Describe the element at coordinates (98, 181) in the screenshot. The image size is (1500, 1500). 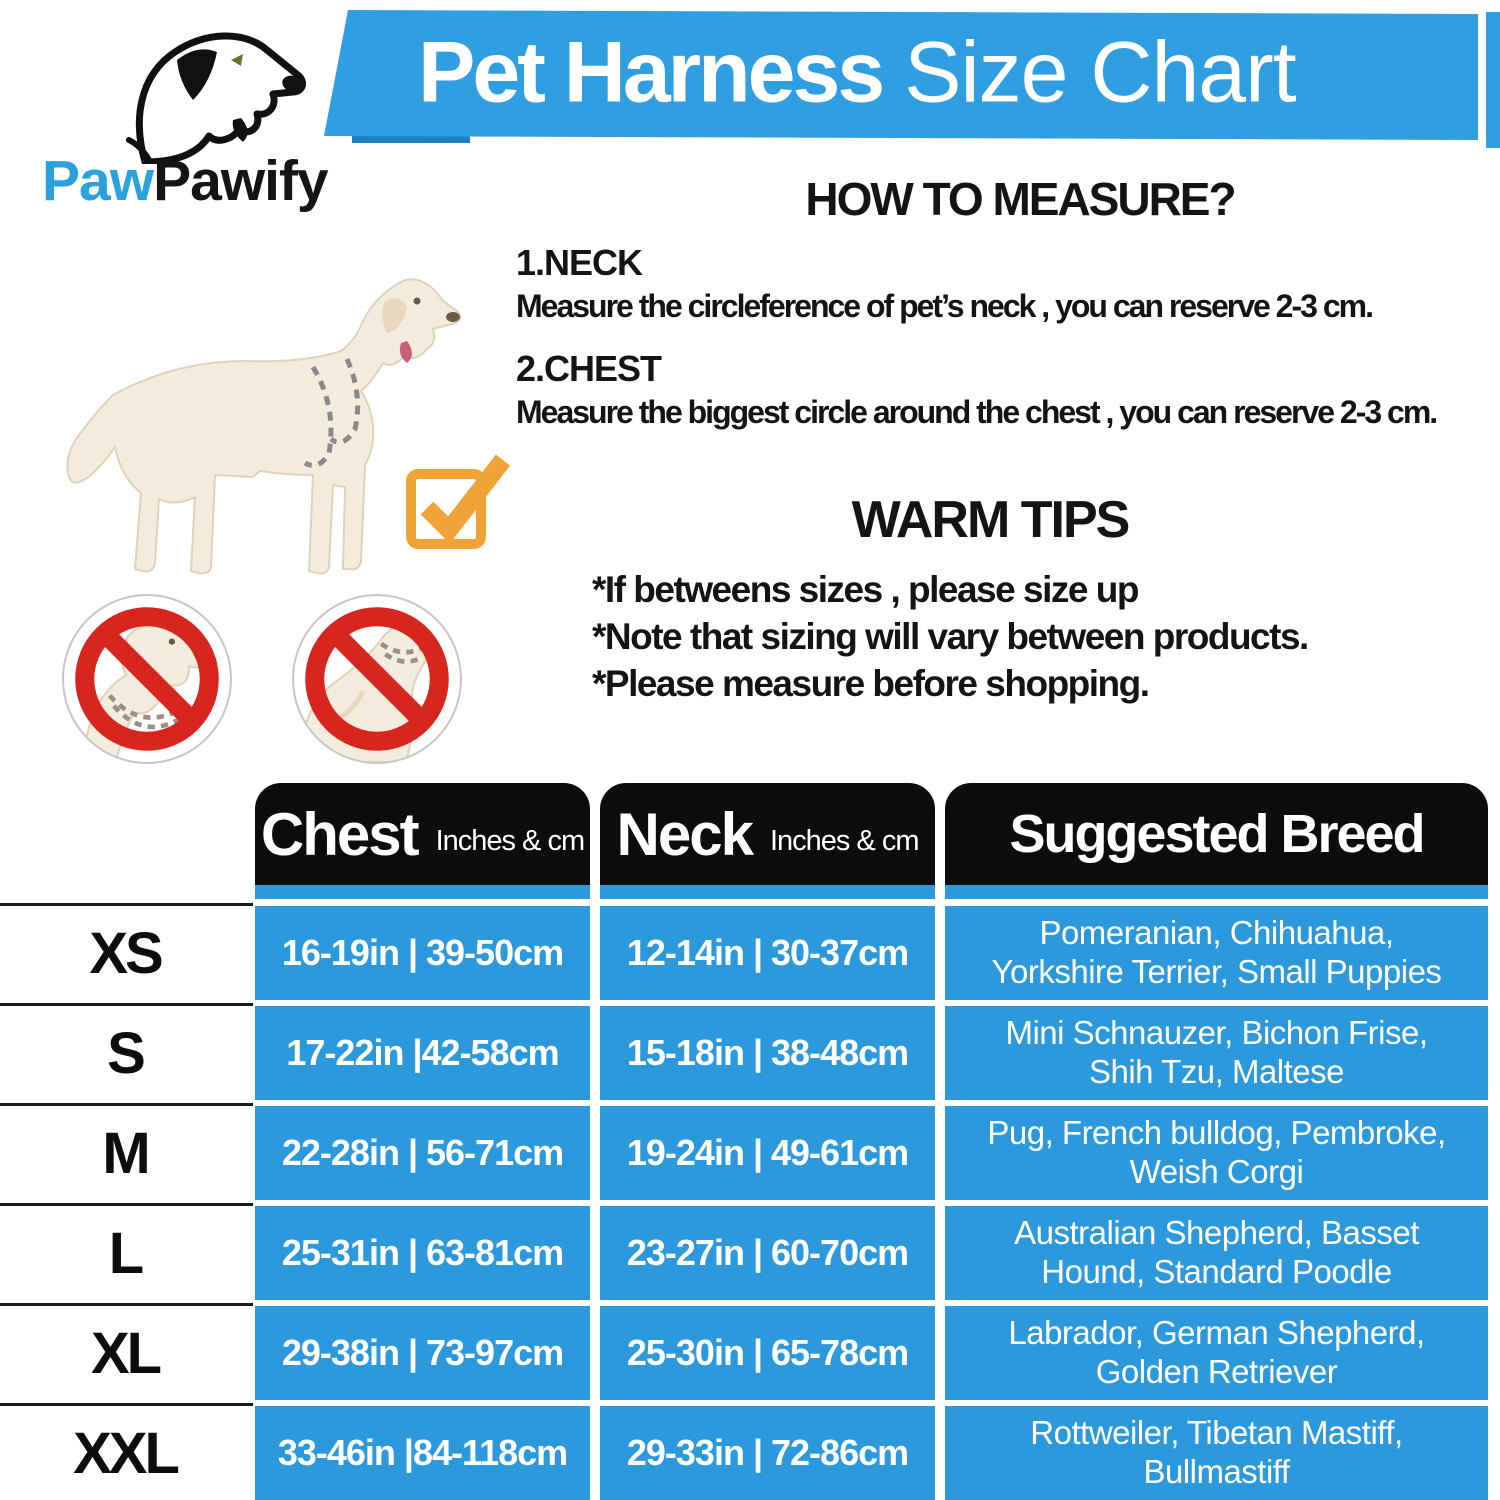
I see `brand-name-paw: Paw` at that location.